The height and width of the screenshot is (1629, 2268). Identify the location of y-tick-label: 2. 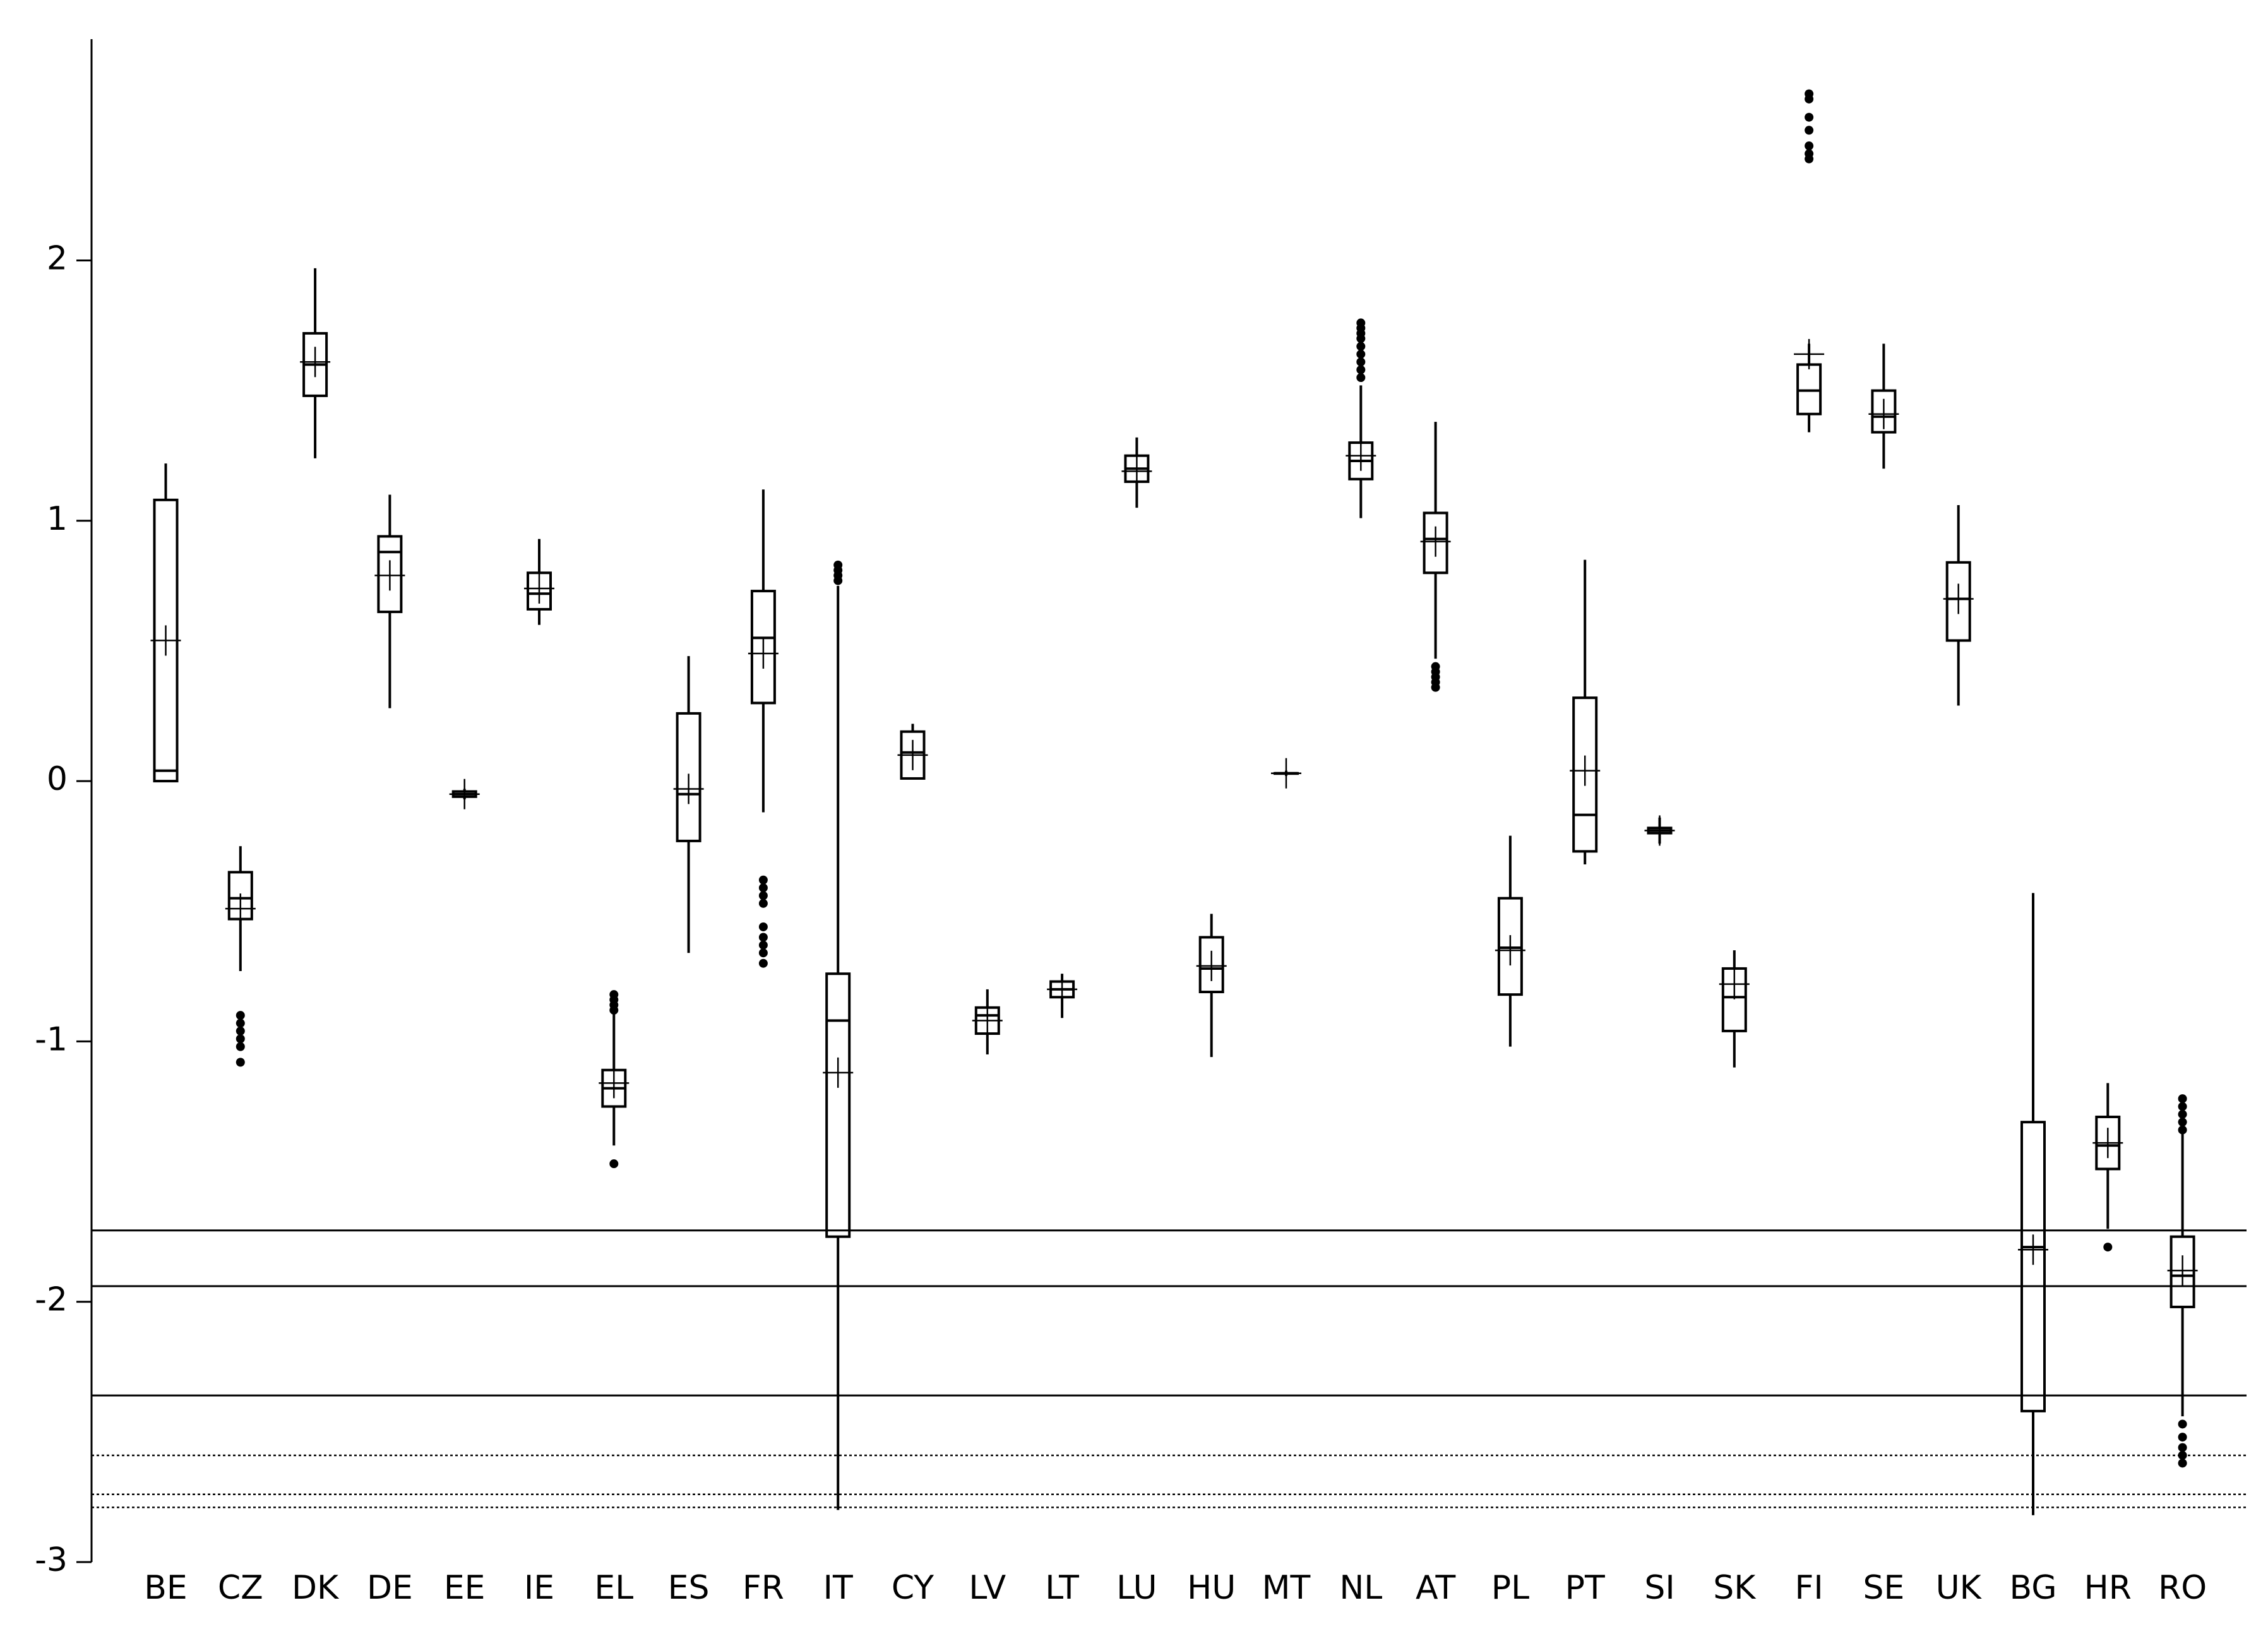
(57, 258).